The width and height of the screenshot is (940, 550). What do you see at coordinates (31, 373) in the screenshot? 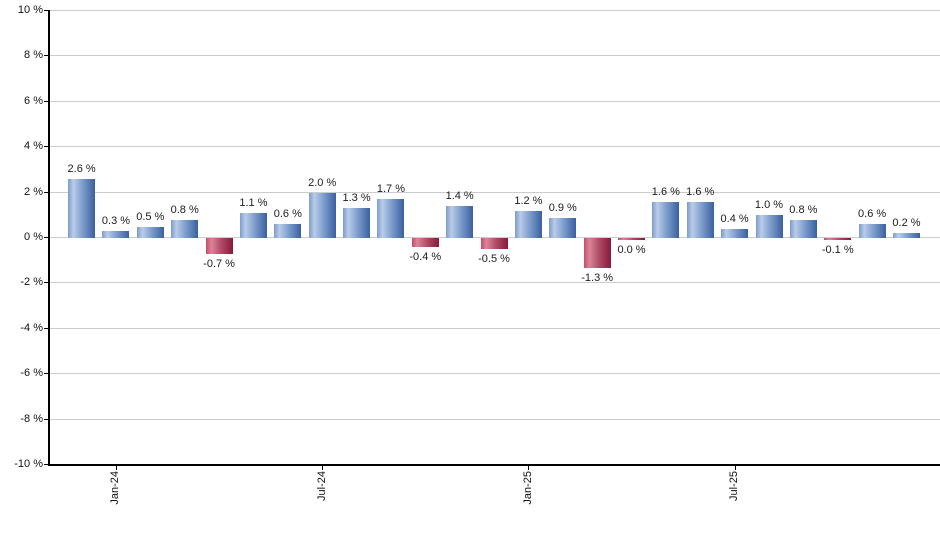
I see `y-axis-tick-label: -6 %` at bounding box center [31, 373].